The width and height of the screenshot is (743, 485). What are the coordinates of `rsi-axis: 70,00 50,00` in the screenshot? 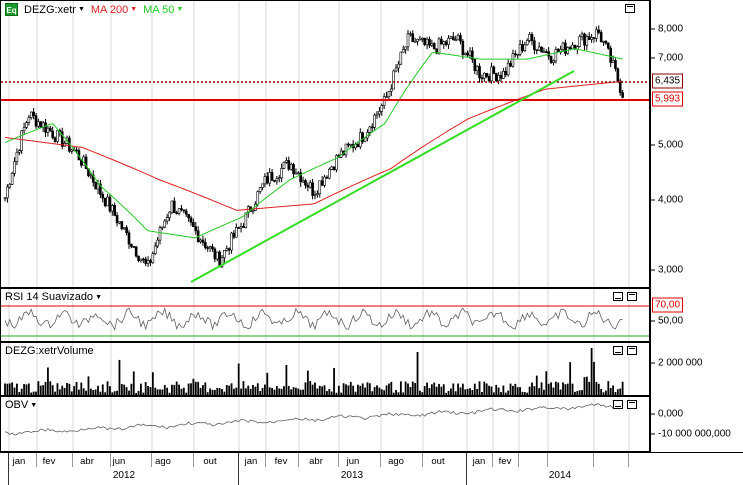 It's located at (696, 315).